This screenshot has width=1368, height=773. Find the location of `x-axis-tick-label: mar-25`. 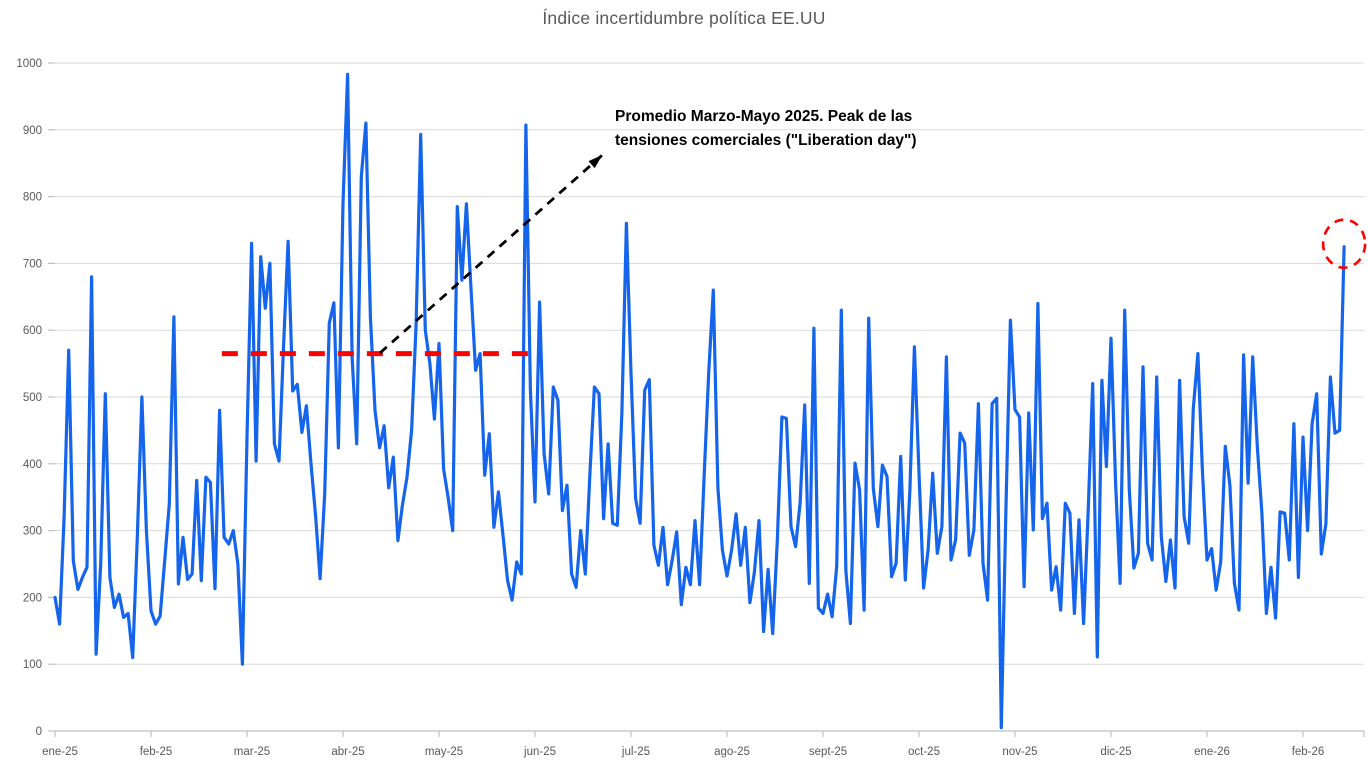

x-axis-tick-label: mar-25 is located at coordinates (252, 752).